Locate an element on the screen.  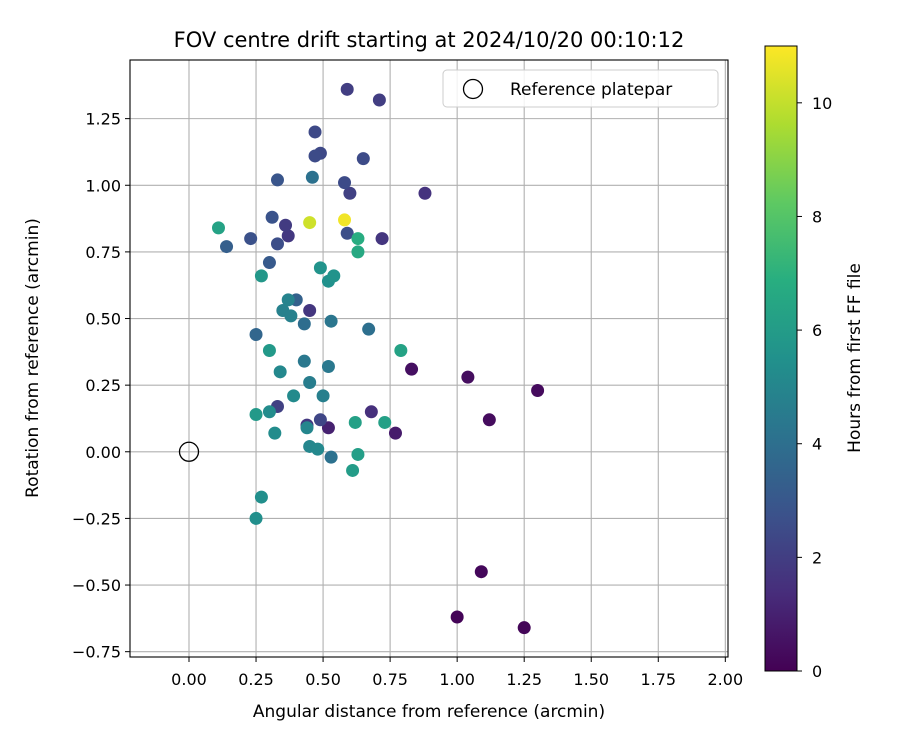
y-axis-label: Rotation from reference (arcmin) is located at coordinates (33, 358).